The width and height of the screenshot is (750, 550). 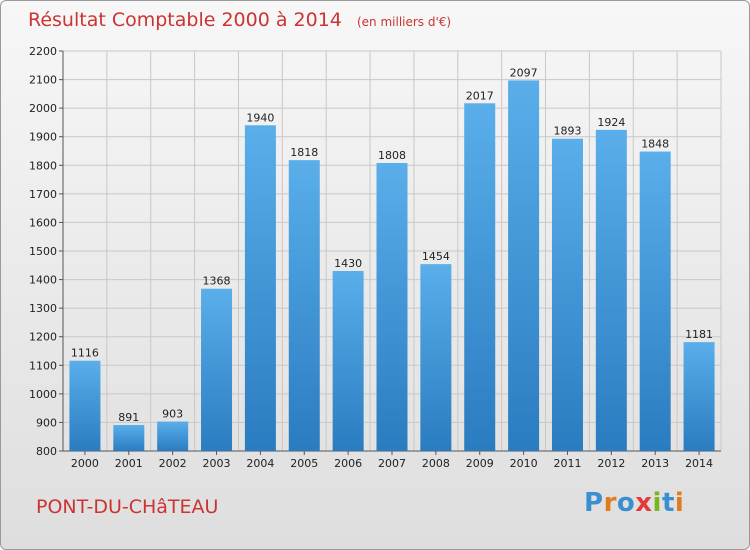 I want to click on y-tick-label: 2000, so click(x=43, y=108).